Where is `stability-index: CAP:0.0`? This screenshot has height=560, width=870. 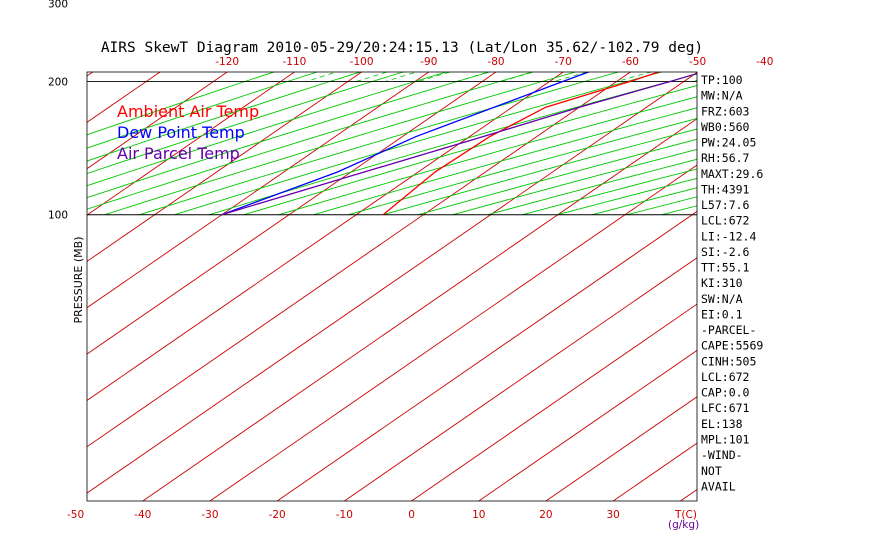 stability-index: CAP:0.0 is located at coordinates (725, 393).